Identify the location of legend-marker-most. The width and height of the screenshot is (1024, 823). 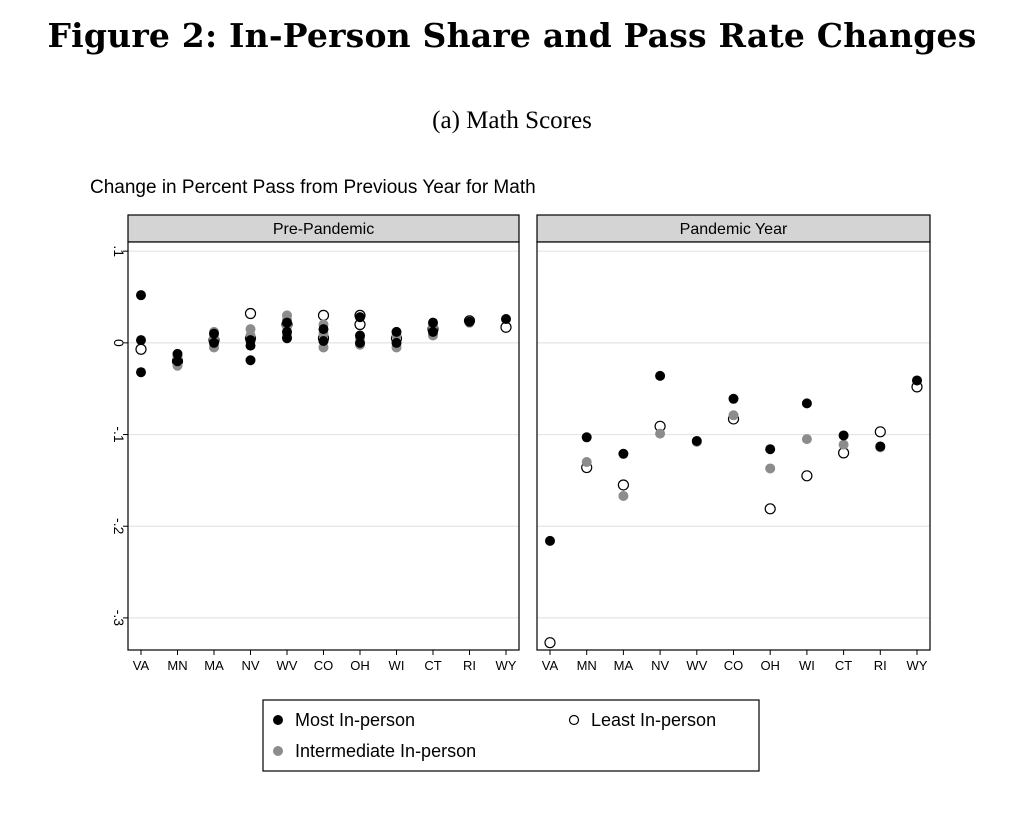
(278, 720).